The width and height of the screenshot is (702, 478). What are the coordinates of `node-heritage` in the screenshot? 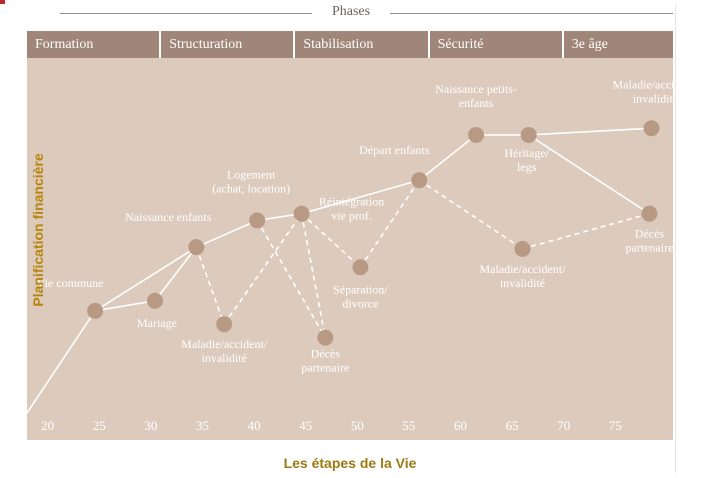 It's located at (528, 134).